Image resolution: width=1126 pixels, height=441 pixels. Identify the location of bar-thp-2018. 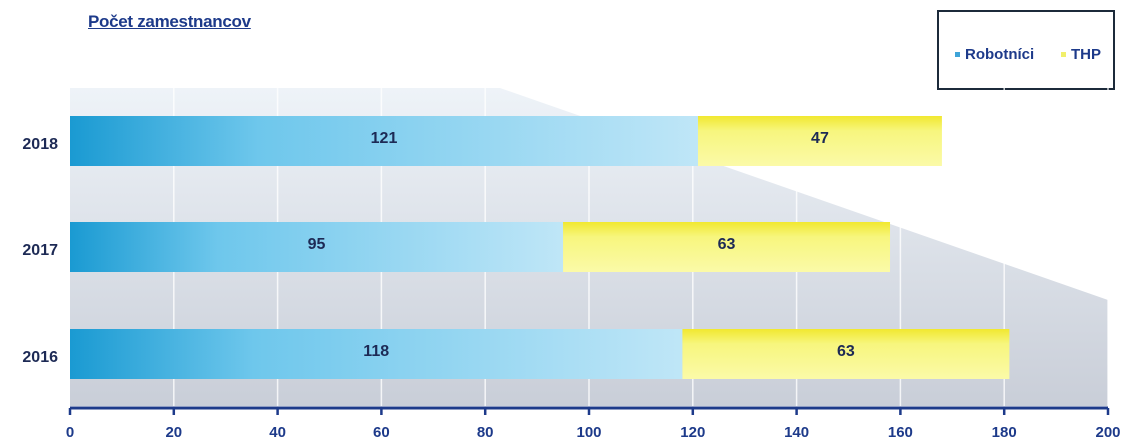
(819, 141).